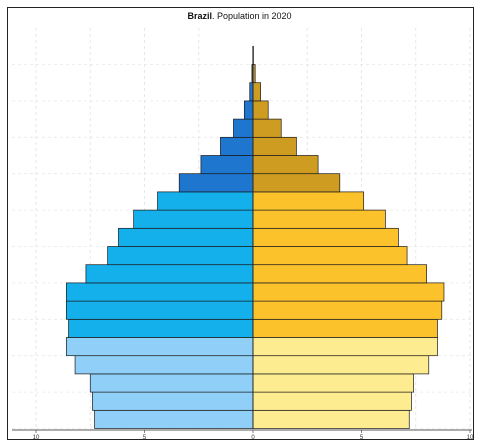 Image resolution: width=479 pixels, height=446 pixels. I want to click on chart-title: Brazil. Population in 2020, so click(239, 16).